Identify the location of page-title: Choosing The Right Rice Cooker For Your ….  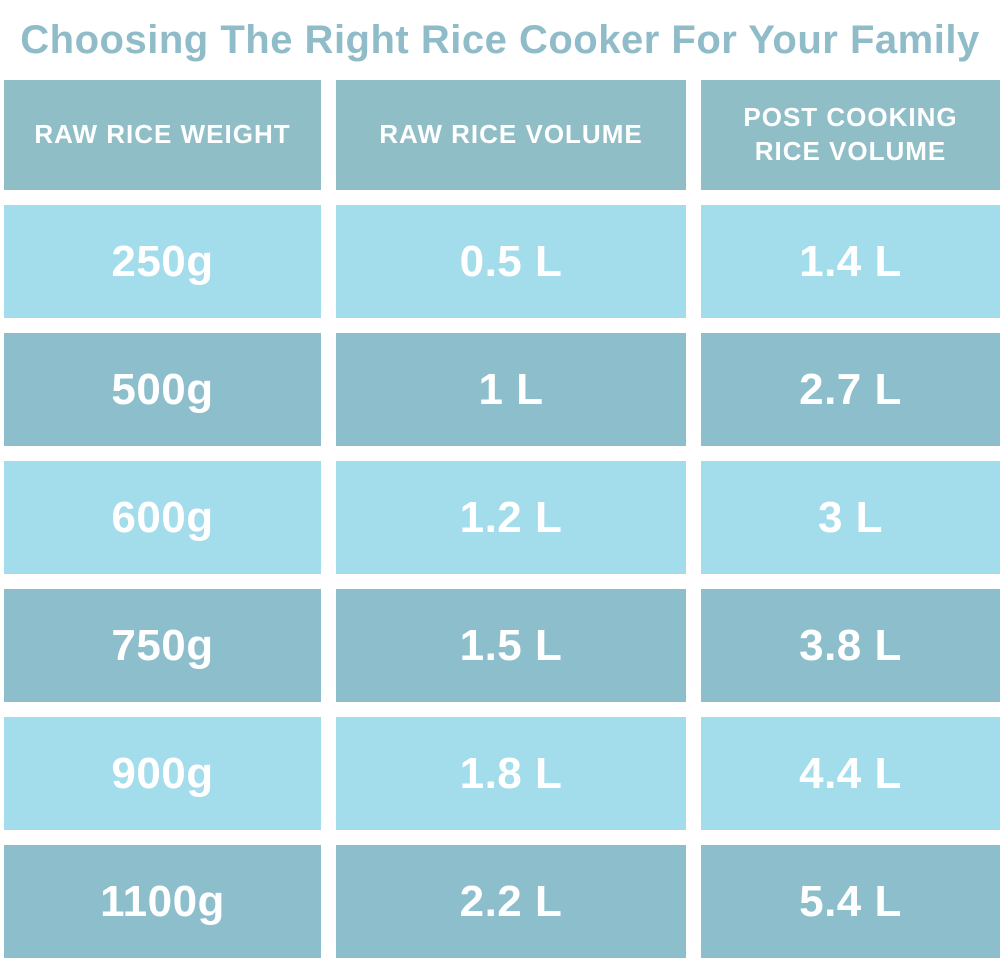
(500, 39).